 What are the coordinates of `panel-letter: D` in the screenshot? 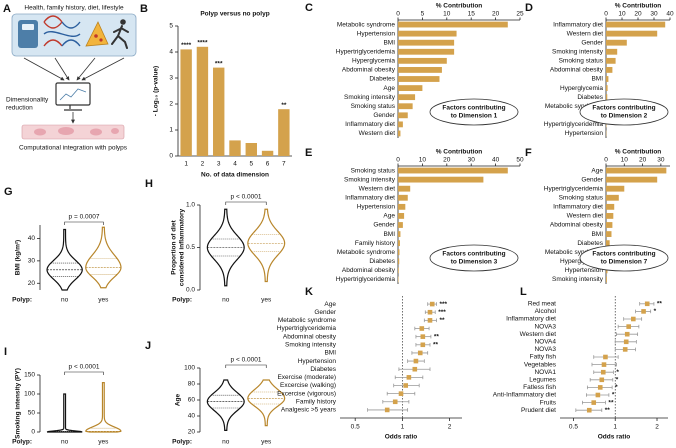 It's located at (529, 8).